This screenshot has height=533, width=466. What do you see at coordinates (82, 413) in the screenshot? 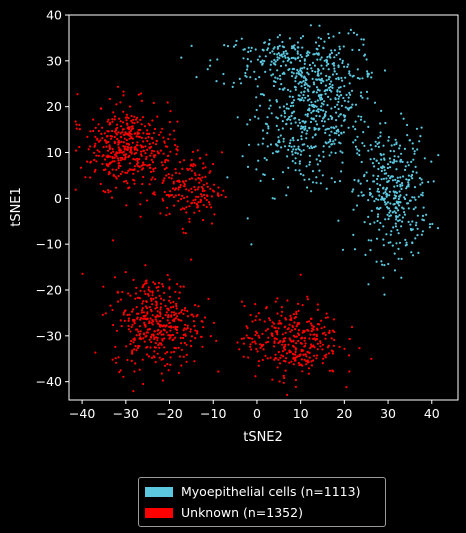
I see `x-tick-label: −40` at bounding box center [82, 413].